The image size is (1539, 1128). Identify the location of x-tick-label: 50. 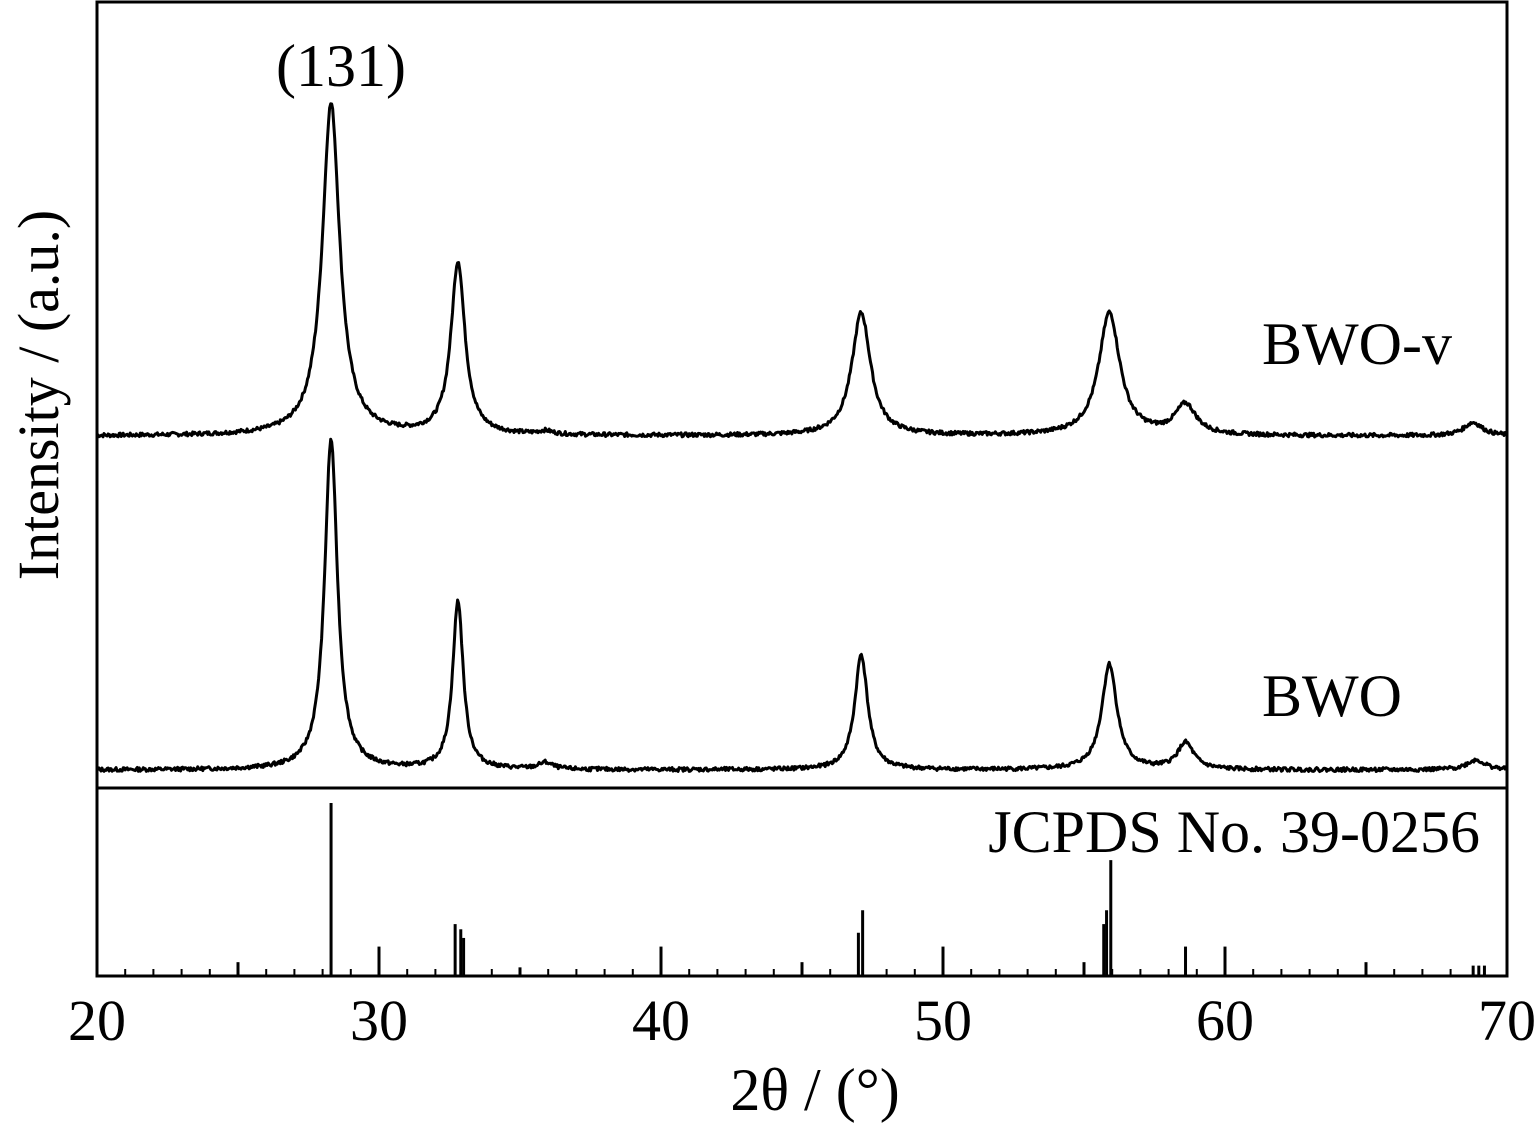
(943, 1020).